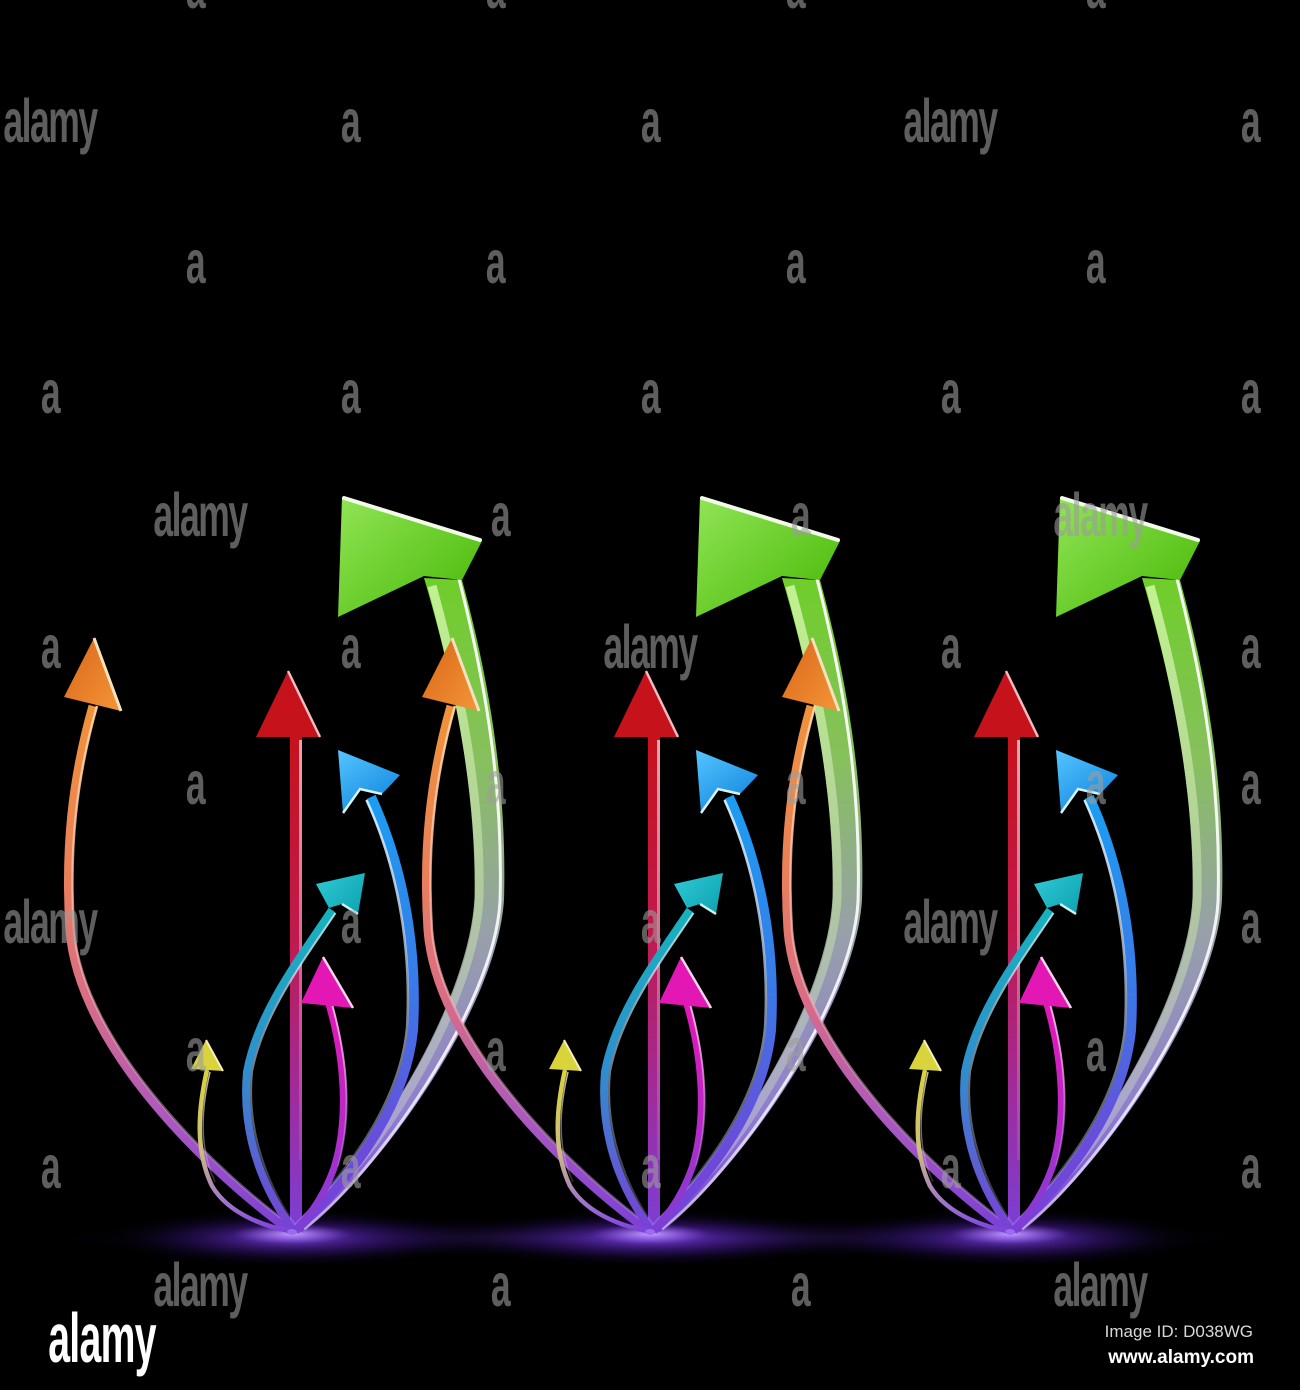  Describe the element at coordinates (1180, 1357) in the screenshot. I see `alamy-url: www.alamy.com` at that location.